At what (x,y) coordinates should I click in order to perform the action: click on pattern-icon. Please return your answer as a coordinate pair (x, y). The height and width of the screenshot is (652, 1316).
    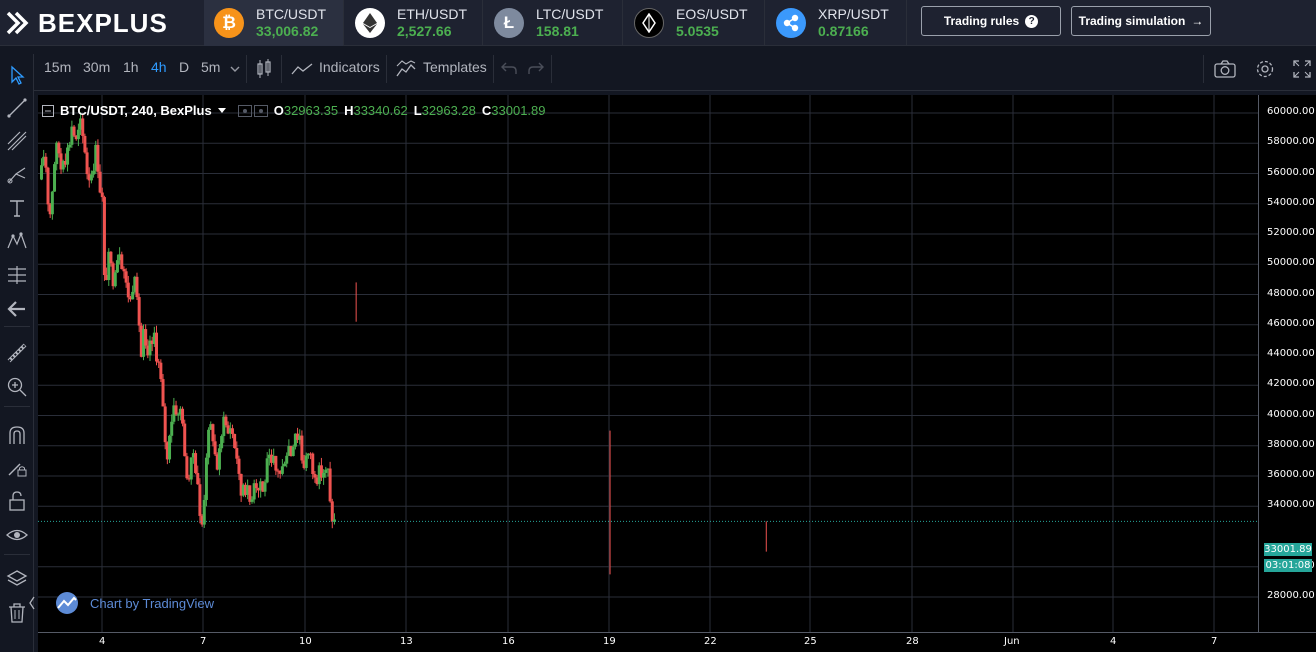
    Looking at the image, I should click on (17, 241).